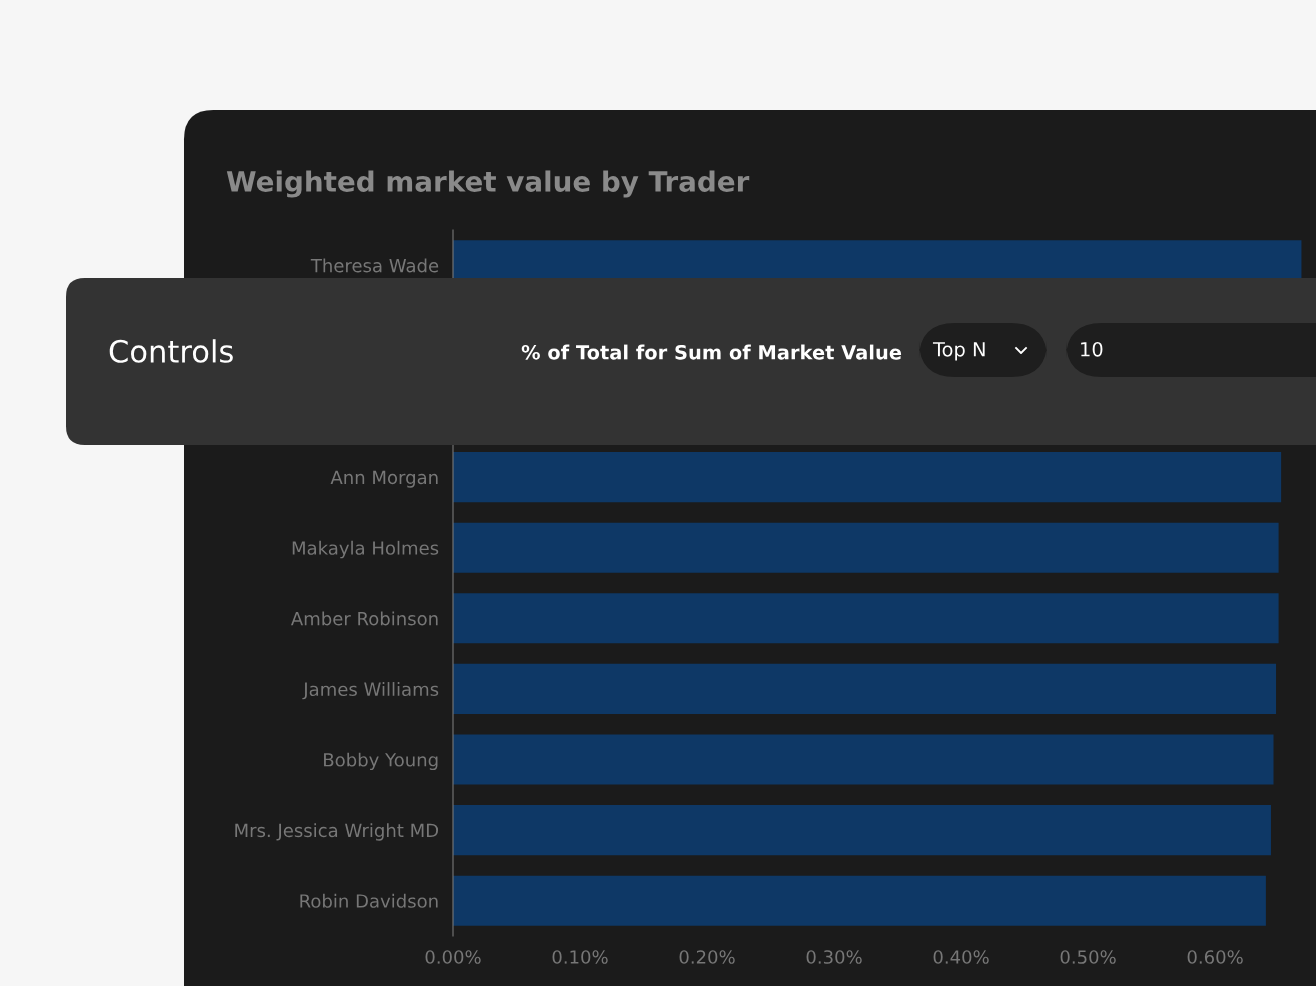 This screenshot has width=1316, height=986. I want to click on y-tick-label: Amber Robinson, so click(364, 618).